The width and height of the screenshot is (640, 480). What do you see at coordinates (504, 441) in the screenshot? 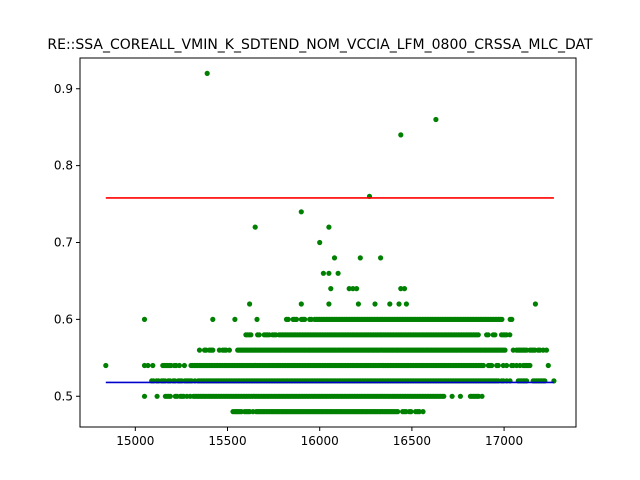
I see `x-tick-label: 17000` at bounding box center [504, 441].